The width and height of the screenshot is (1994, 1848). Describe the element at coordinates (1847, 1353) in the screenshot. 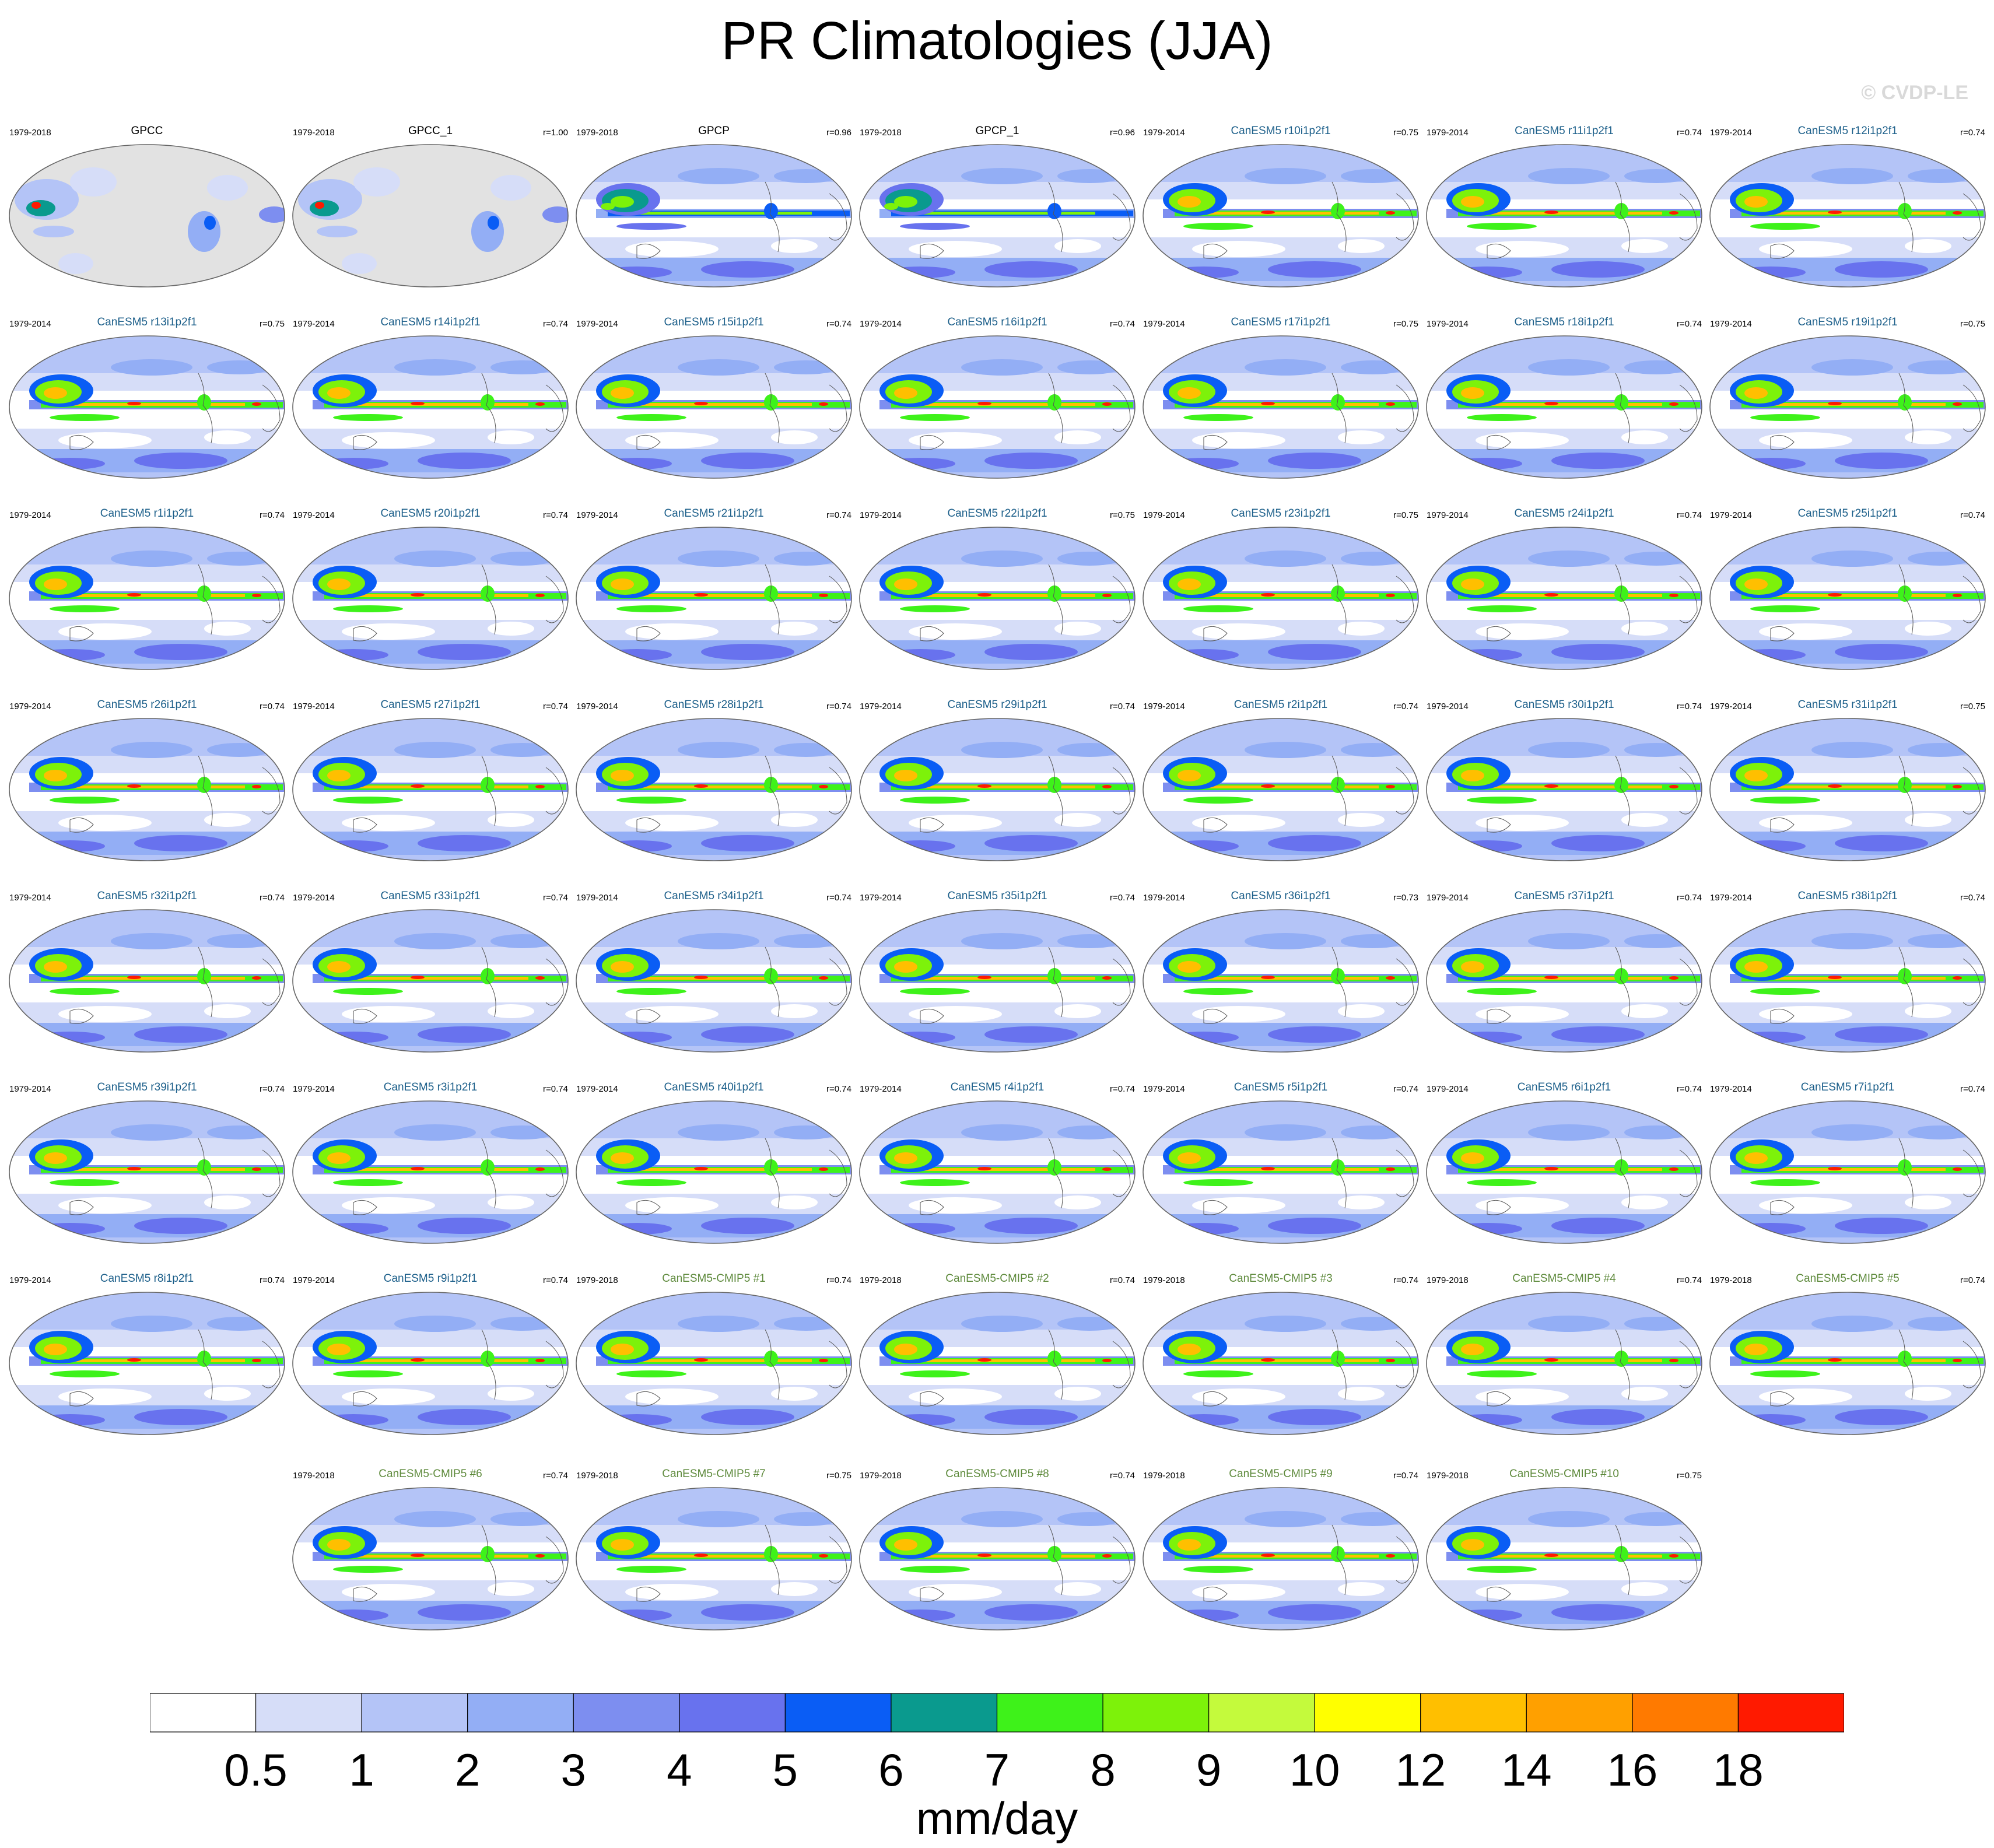

I see `map-panel: 1979-2018 CanESM5-CMIP5 #5 r=0.74` at that location.